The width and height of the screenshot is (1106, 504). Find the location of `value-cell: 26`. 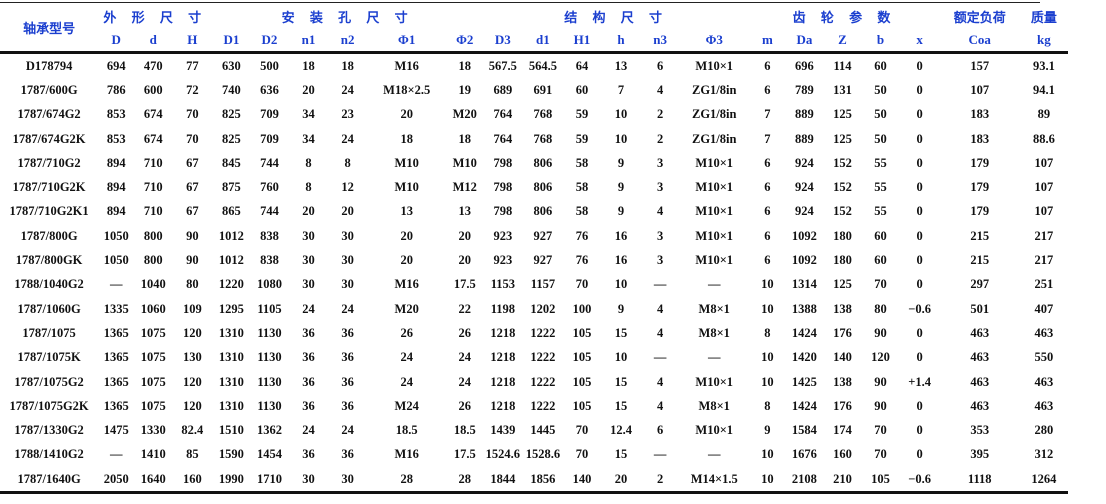

value-cell: 26 is located at coordinates (465, 332).